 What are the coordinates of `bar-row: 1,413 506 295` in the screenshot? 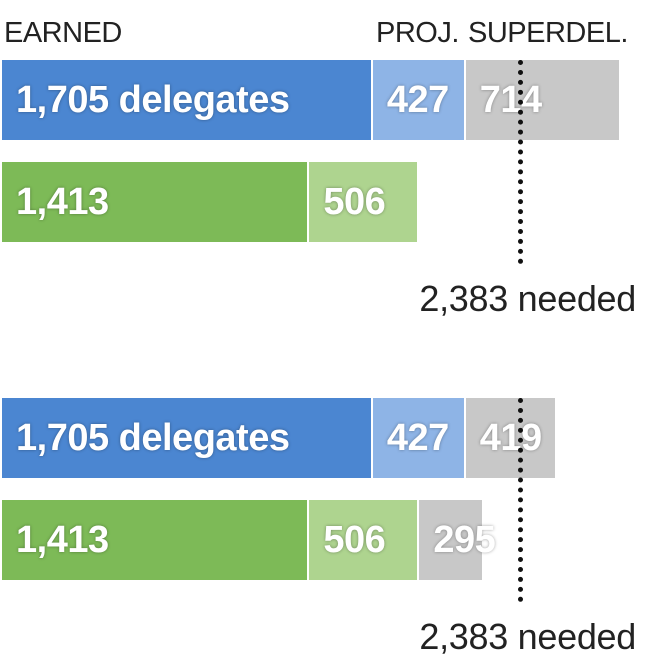 It's located at (328, 540).